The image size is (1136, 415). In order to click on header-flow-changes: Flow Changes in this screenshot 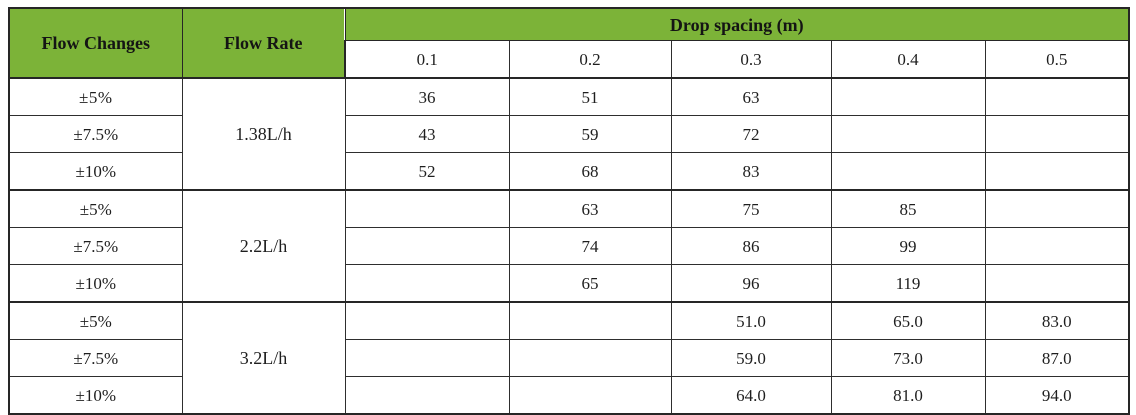, I will do `click(95, 43)`.